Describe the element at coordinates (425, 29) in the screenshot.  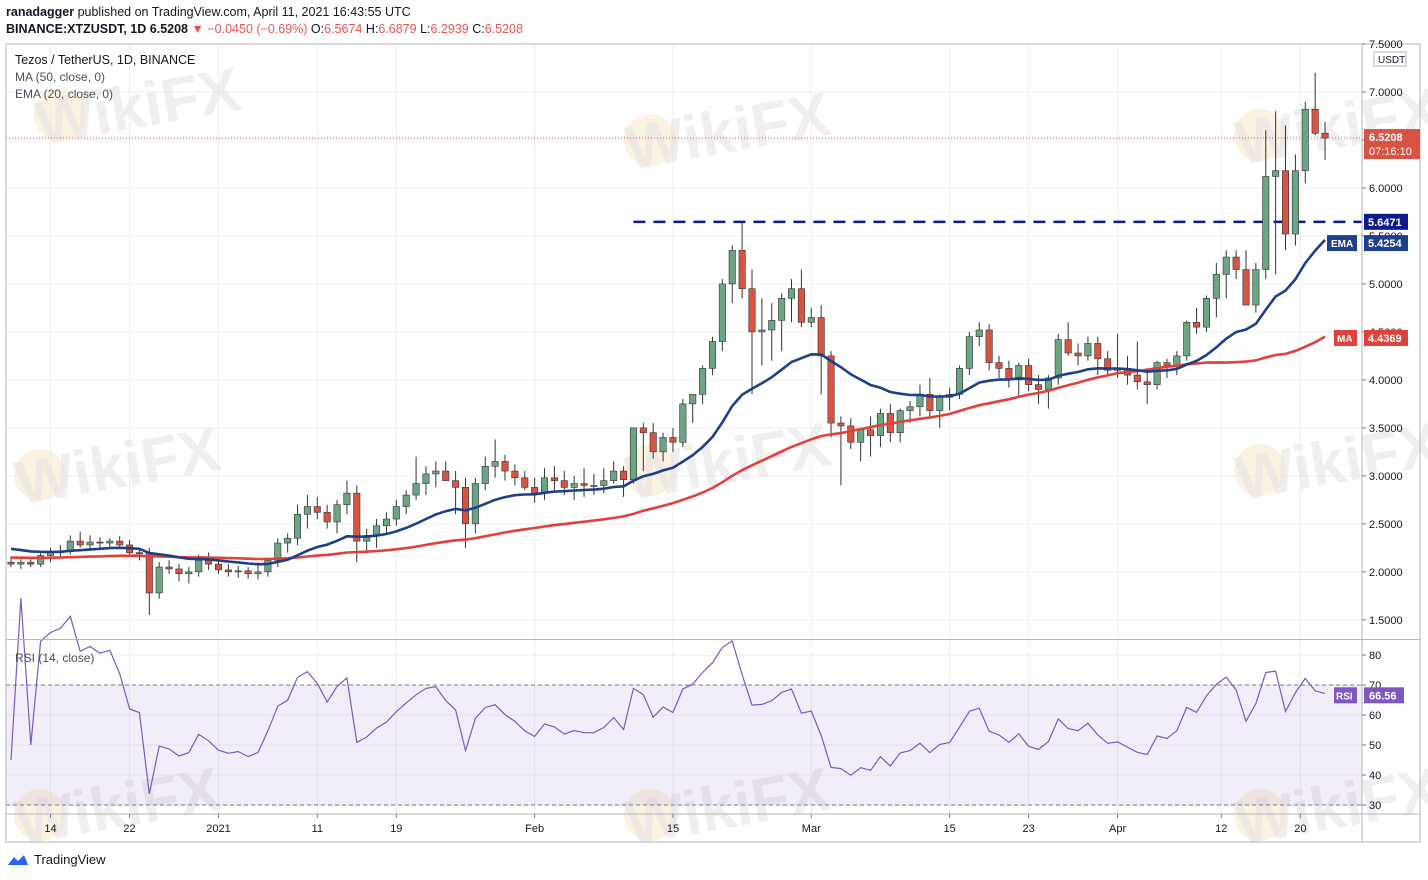
I see `low-label: L:` at that location.